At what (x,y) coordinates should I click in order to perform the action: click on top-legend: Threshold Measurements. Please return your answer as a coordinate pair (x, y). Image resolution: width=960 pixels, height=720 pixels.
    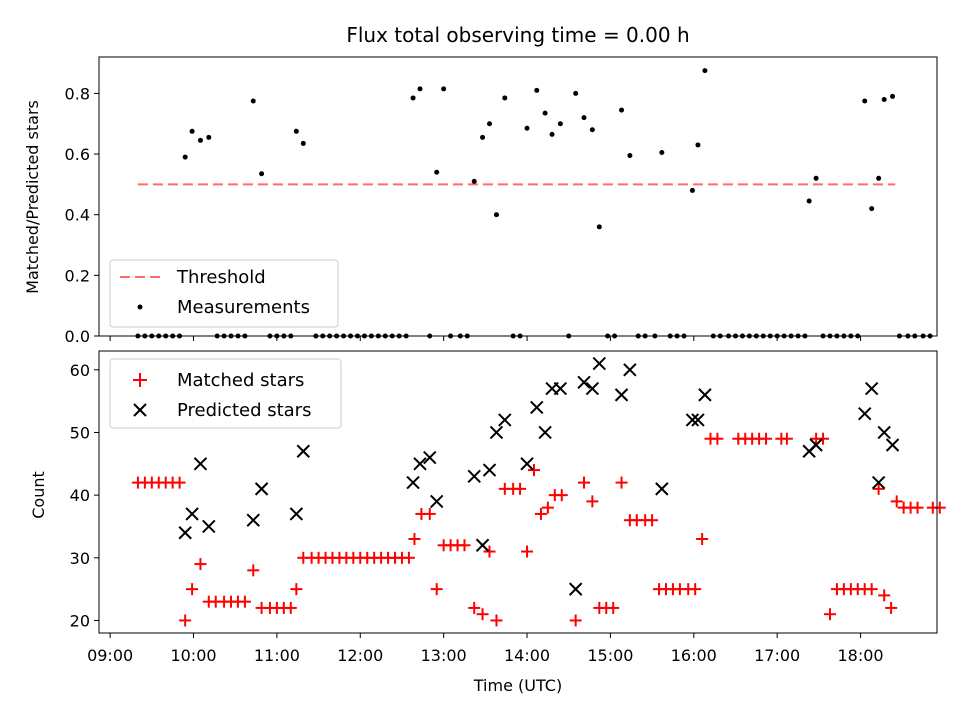
    Looking at the image, I should click on (224, 293).